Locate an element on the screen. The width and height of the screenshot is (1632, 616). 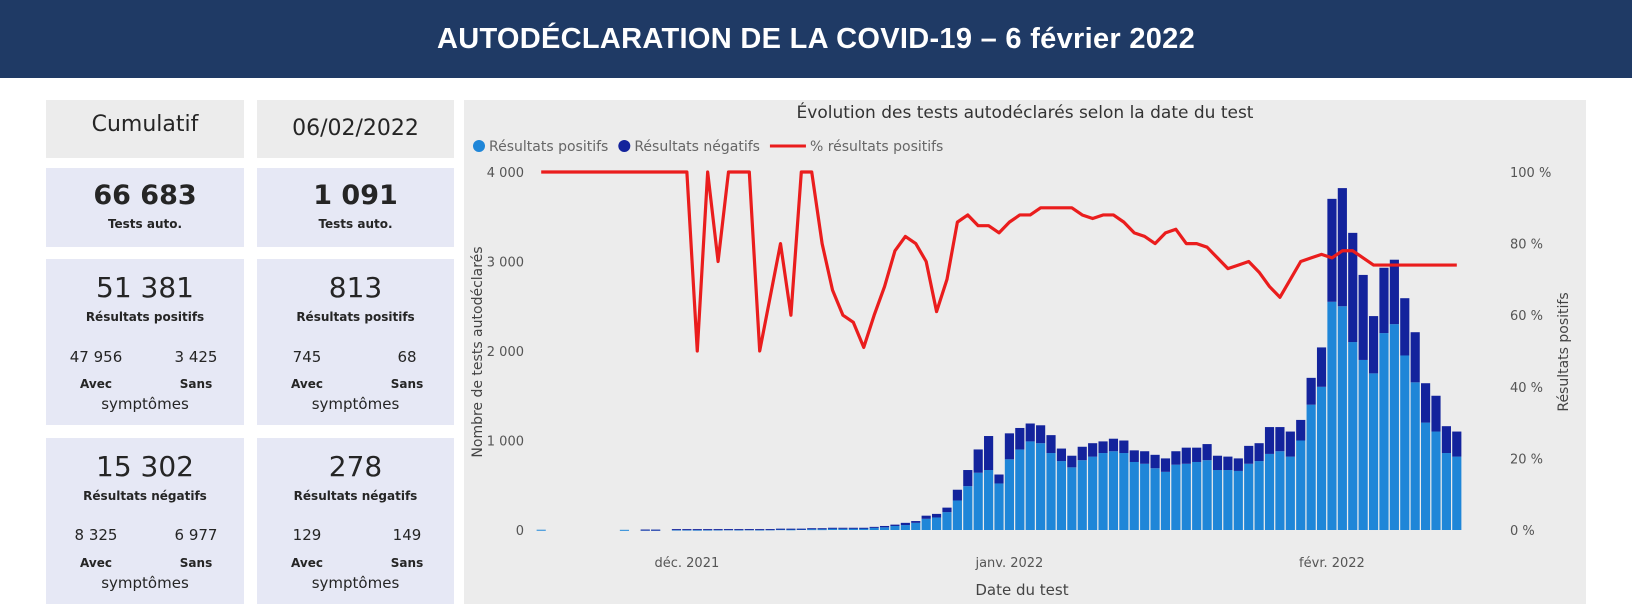
daily-negative-value: 278 is located at coordinates (355, 466).